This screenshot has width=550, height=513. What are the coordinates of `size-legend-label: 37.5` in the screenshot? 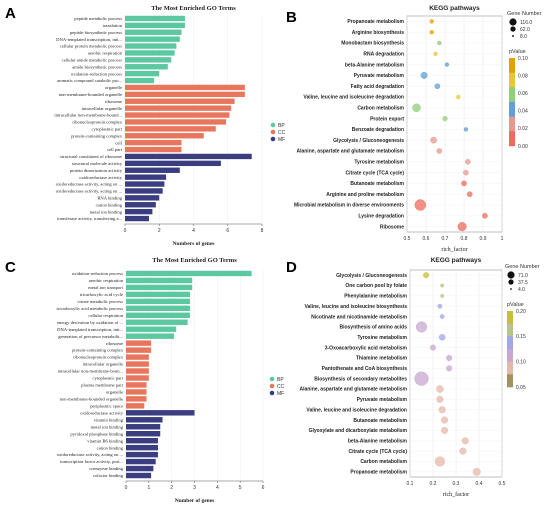 It's located at (523, 283).